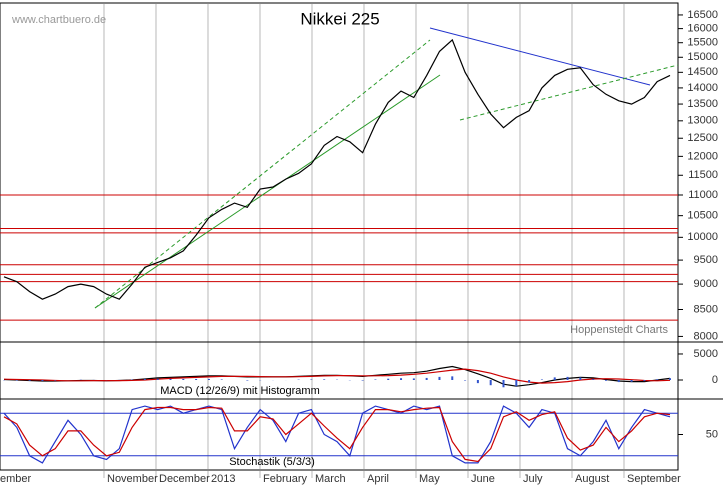 Image resolution: width=723 pixels, height=486 pixels. Describe the element at coordinates (706, 260) in the screenshot. I see `y-tick-label: 9500` at that location.